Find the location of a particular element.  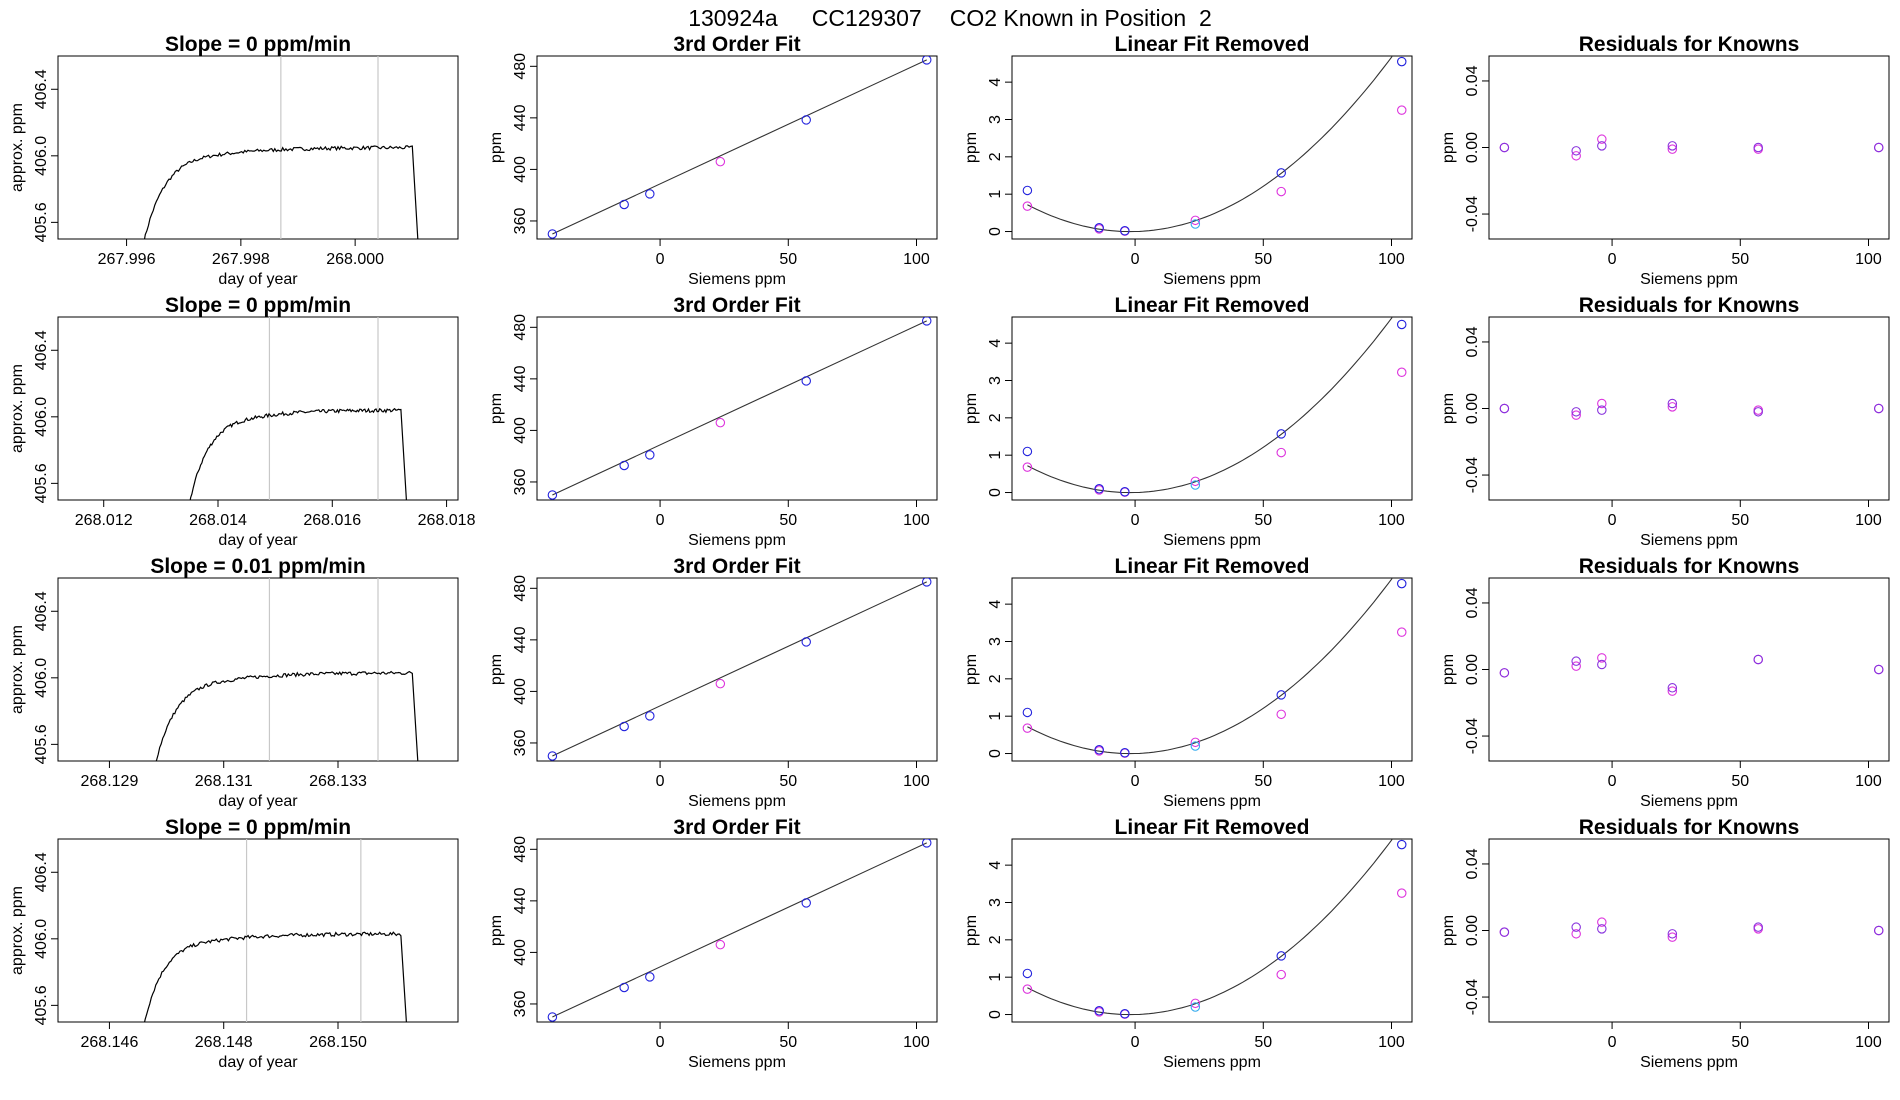

figure-title: 130924a CC129307 CO2 Known in Position 2 is located at coordinates (950, 18).